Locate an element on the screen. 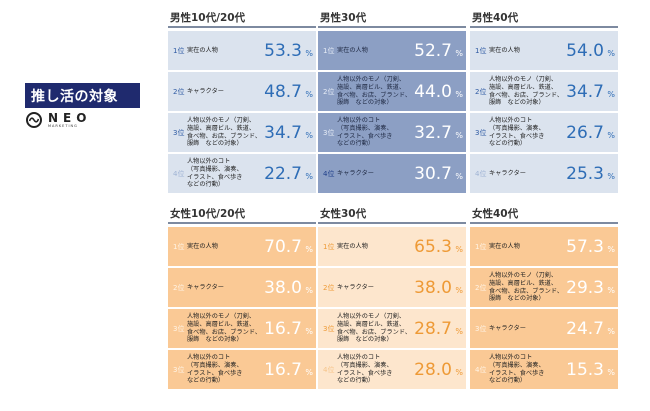  percentage-value: 44.0 is located at coordinates (433, 91).